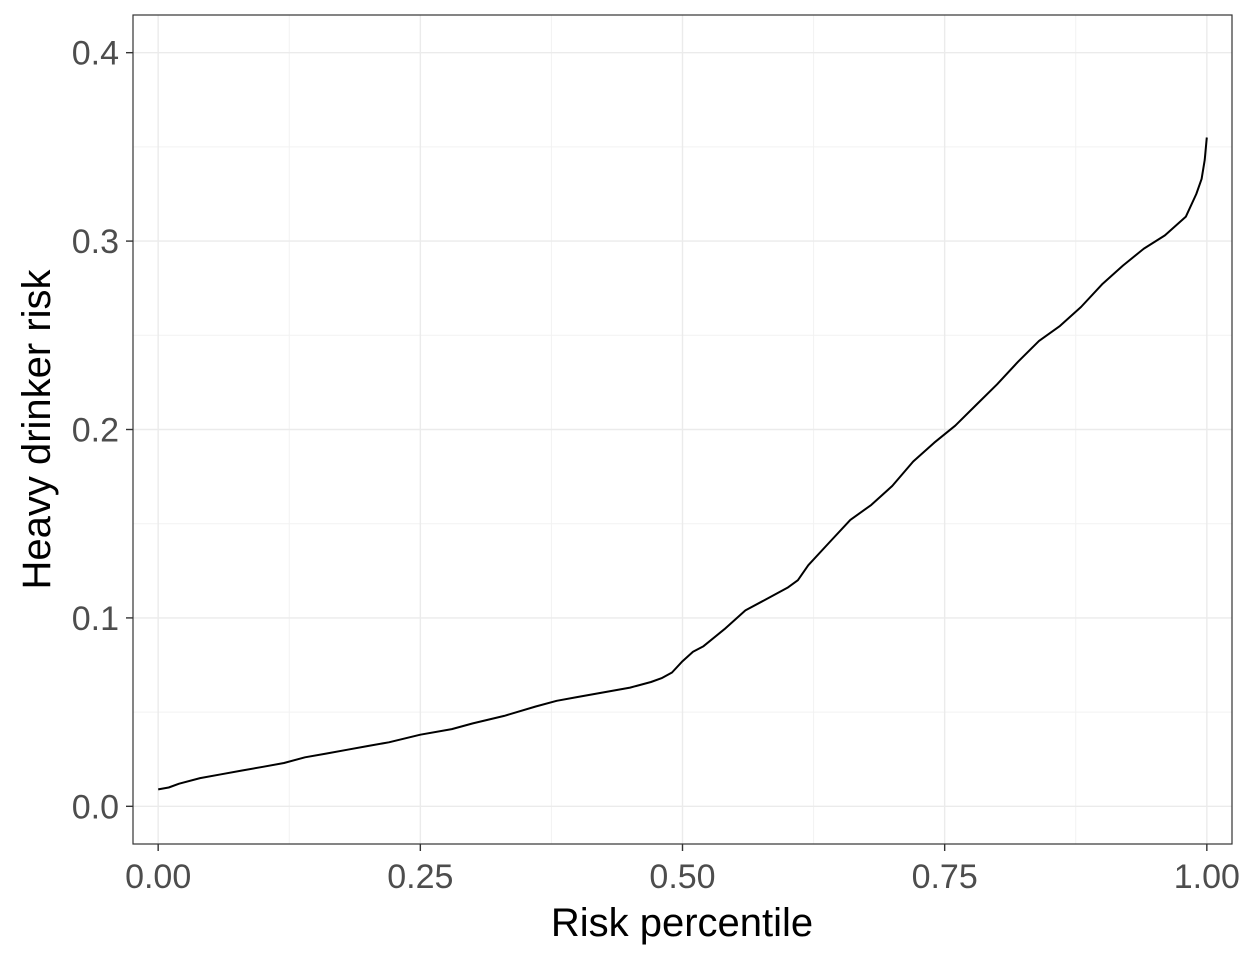 This screenshot has width=1248, height=960. I want to click on x-axis: 0.00 0.25 0.50 0.75 1.00, so click(682, 870).